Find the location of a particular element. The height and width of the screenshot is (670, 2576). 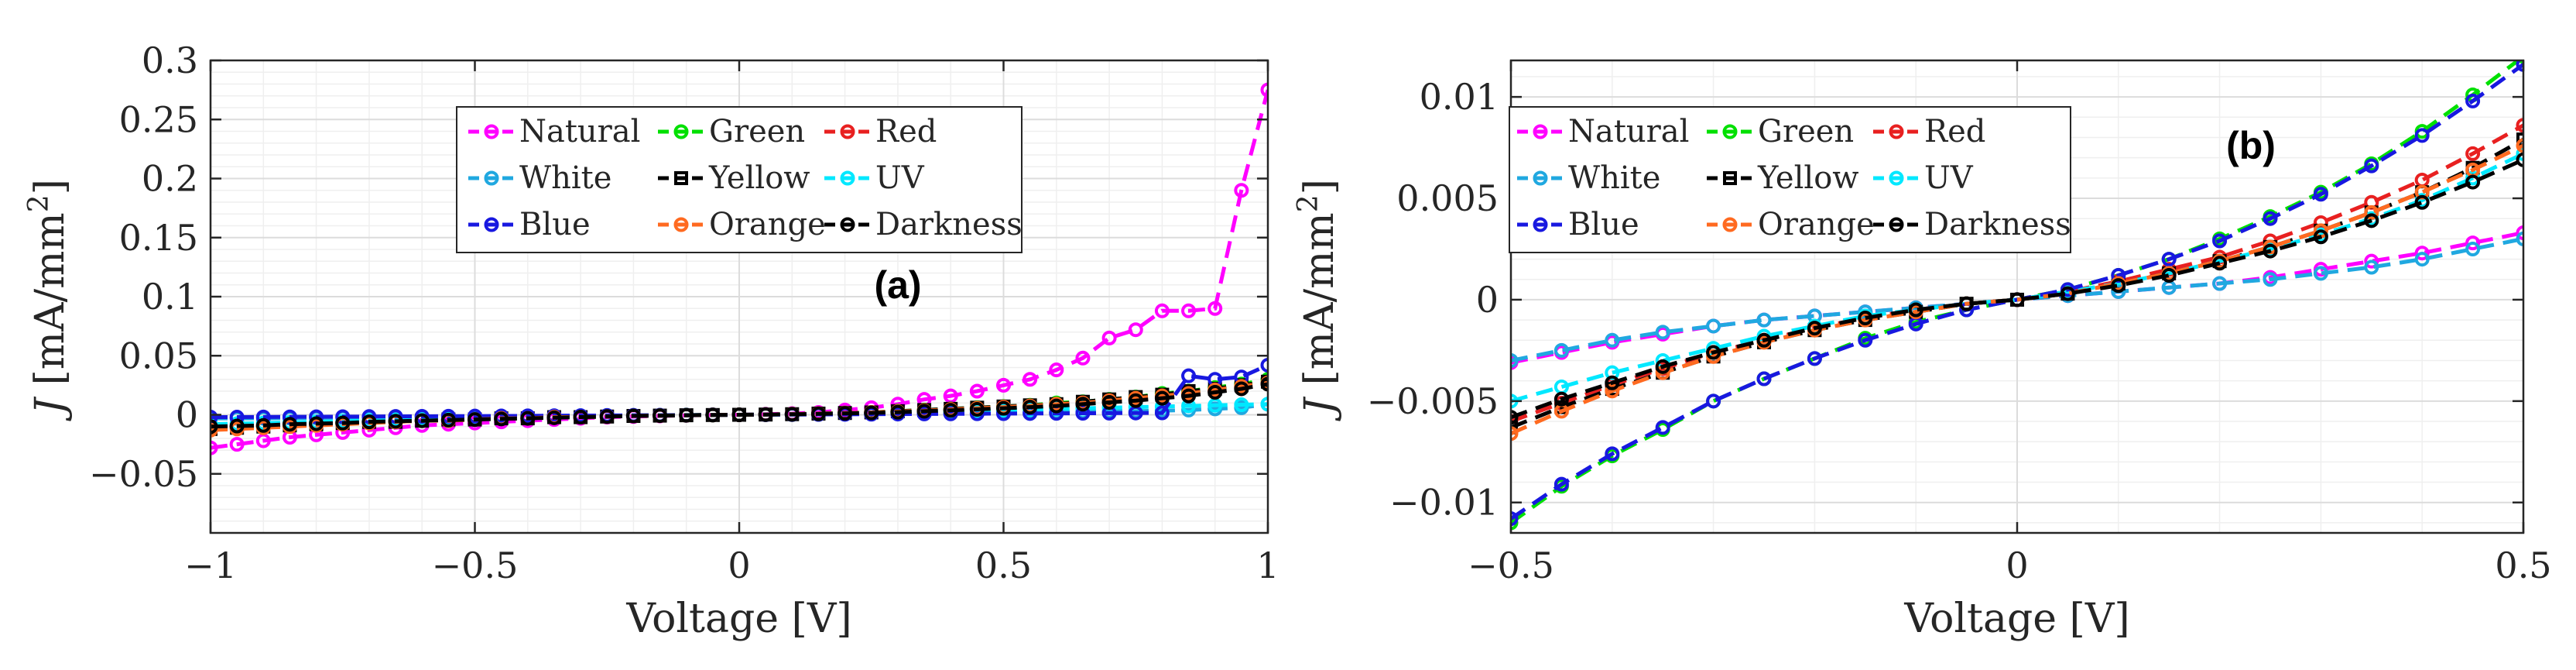

x-tick-label: 0.5 is located at coordinates (2523, 565).